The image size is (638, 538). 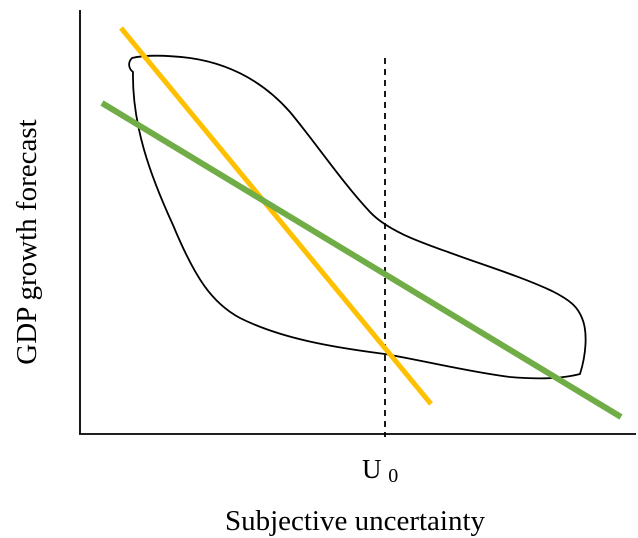 What do you see at coordinates (27, 241) in the screenshot?
I see `y-axis-title: GDP growth forecast` at bounding box center [27, 241].